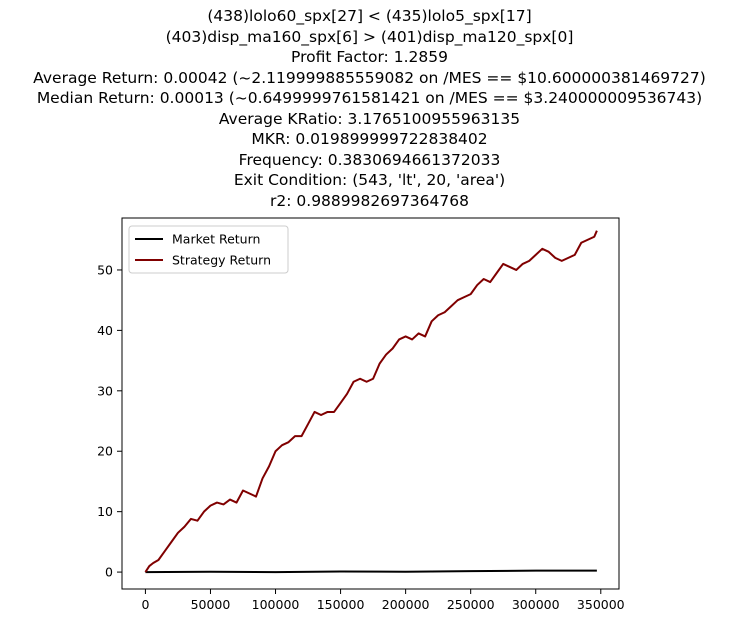 The image size is (739, 623). Describe the element at coordinates (105, 511) in the screenshot. I see `y-tick-label: 10` at that location.